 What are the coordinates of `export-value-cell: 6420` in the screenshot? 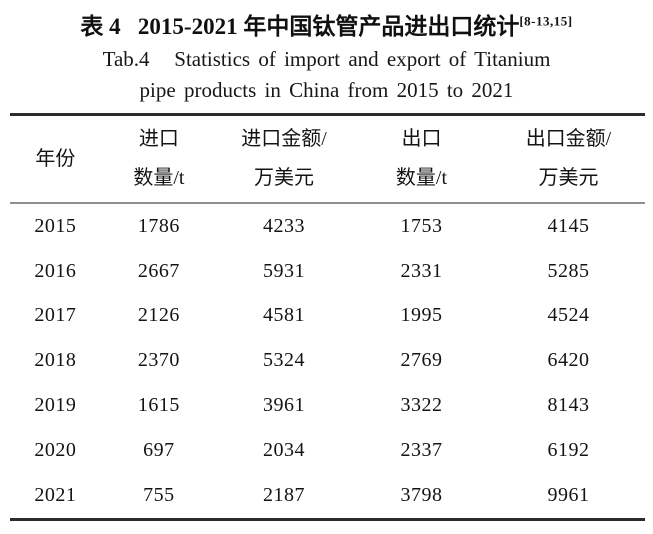 It's located at (568, 360).